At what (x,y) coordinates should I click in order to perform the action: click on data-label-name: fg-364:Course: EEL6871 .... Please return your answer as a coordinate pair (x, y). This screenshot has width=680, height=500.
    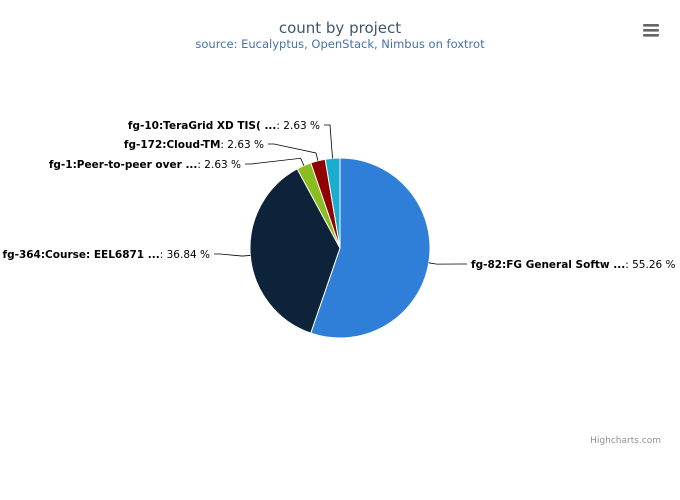
    Looking at the image, I should click on (81, 255).